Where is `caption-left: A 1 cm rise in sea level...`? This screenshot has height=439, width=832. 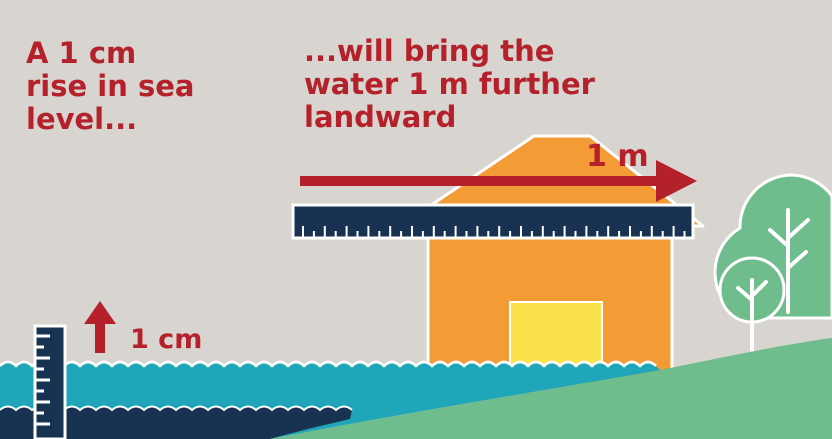 caption-left: A 1 cm rise in sea level... is located at coordinates (110, 88).